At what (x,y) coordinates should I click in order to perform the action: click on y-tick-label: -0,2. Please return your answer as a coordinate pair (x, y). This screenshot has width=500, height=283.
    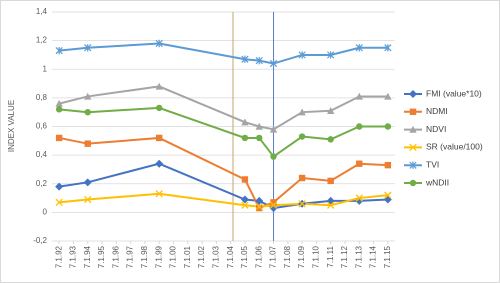
    Looking at the image, I should click on (40, 240).